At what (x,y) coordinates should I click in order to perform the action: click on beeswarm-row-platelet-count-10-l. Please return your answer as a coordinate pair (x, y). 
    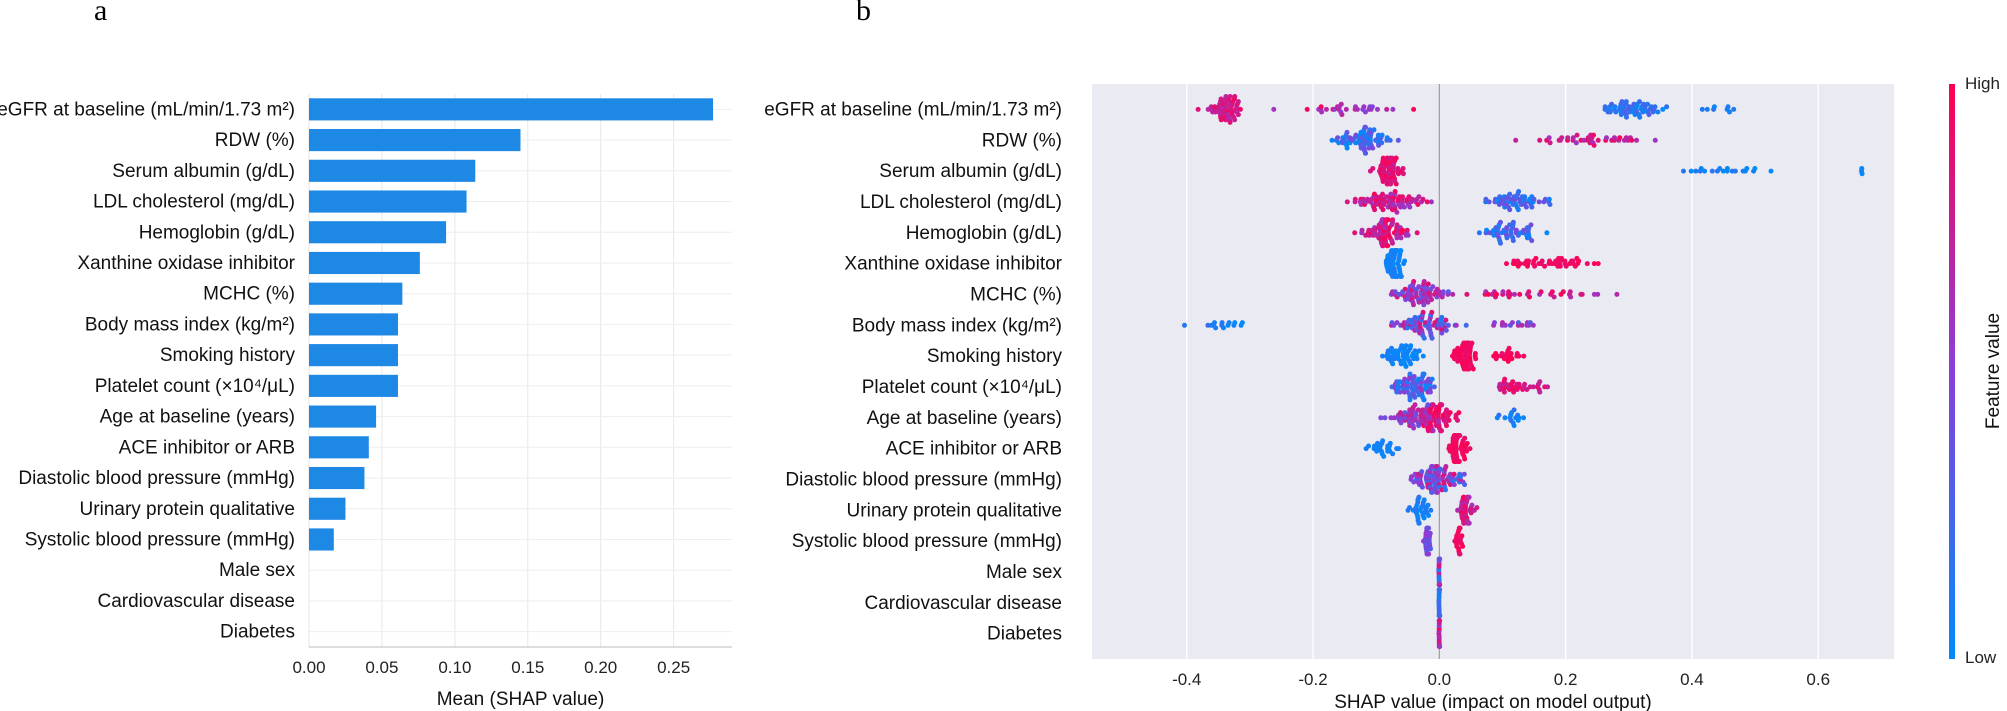
    Looking at the image, I should click on (1469, 387).